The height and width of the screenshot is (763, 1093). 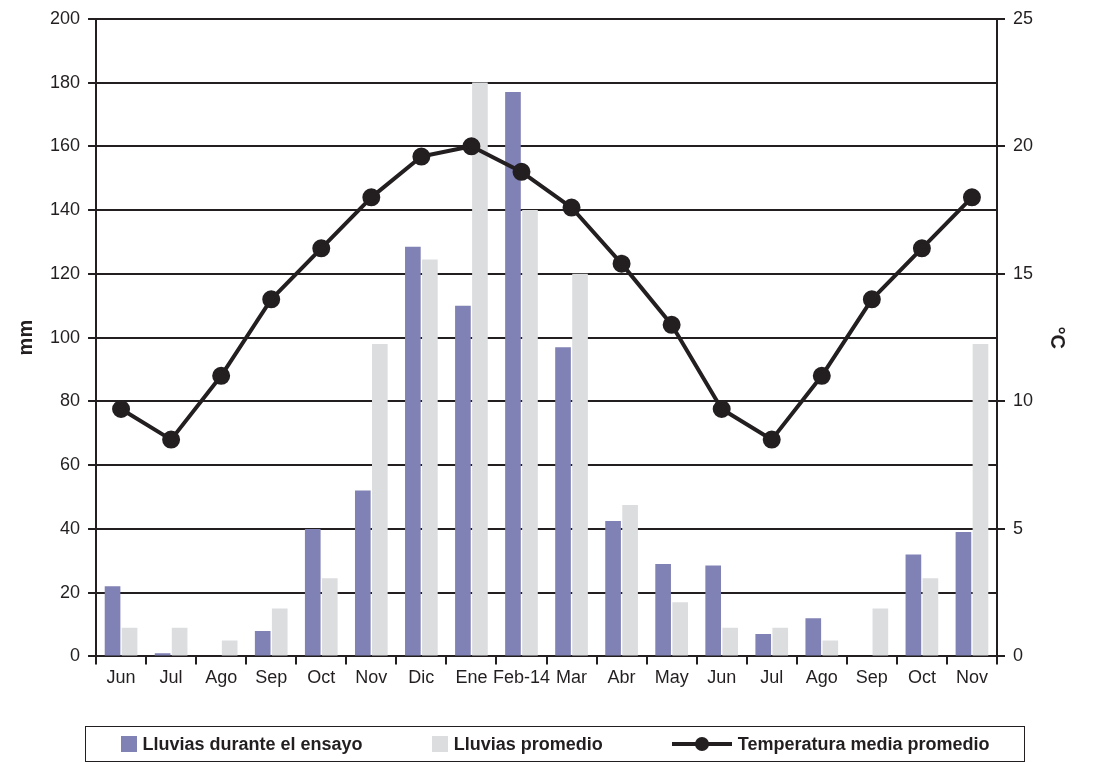 I want to click on y2-tick-label: 0, so click(x=1017, y=655).